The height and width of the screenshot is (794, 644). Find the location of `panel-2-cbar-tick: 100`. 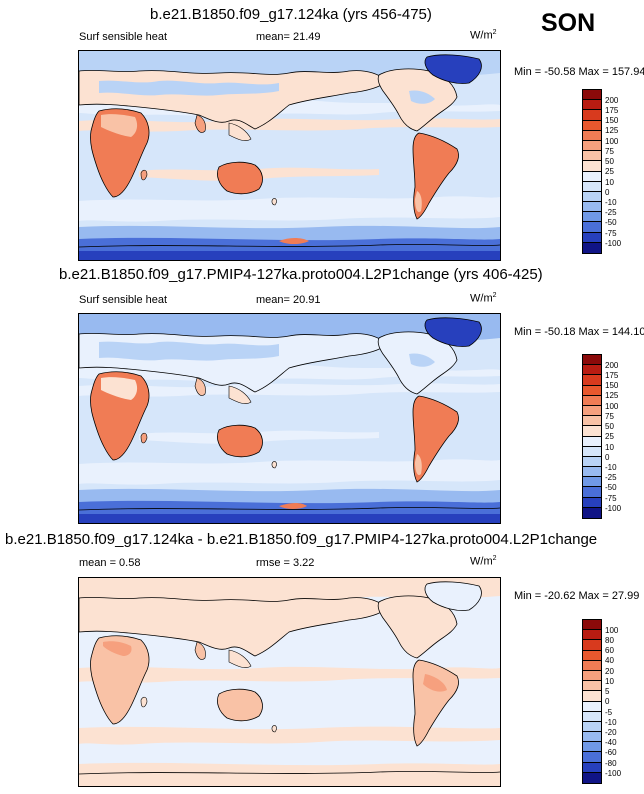

panel-2-cbar-tick: 100 is located at coordinates (612, 406).